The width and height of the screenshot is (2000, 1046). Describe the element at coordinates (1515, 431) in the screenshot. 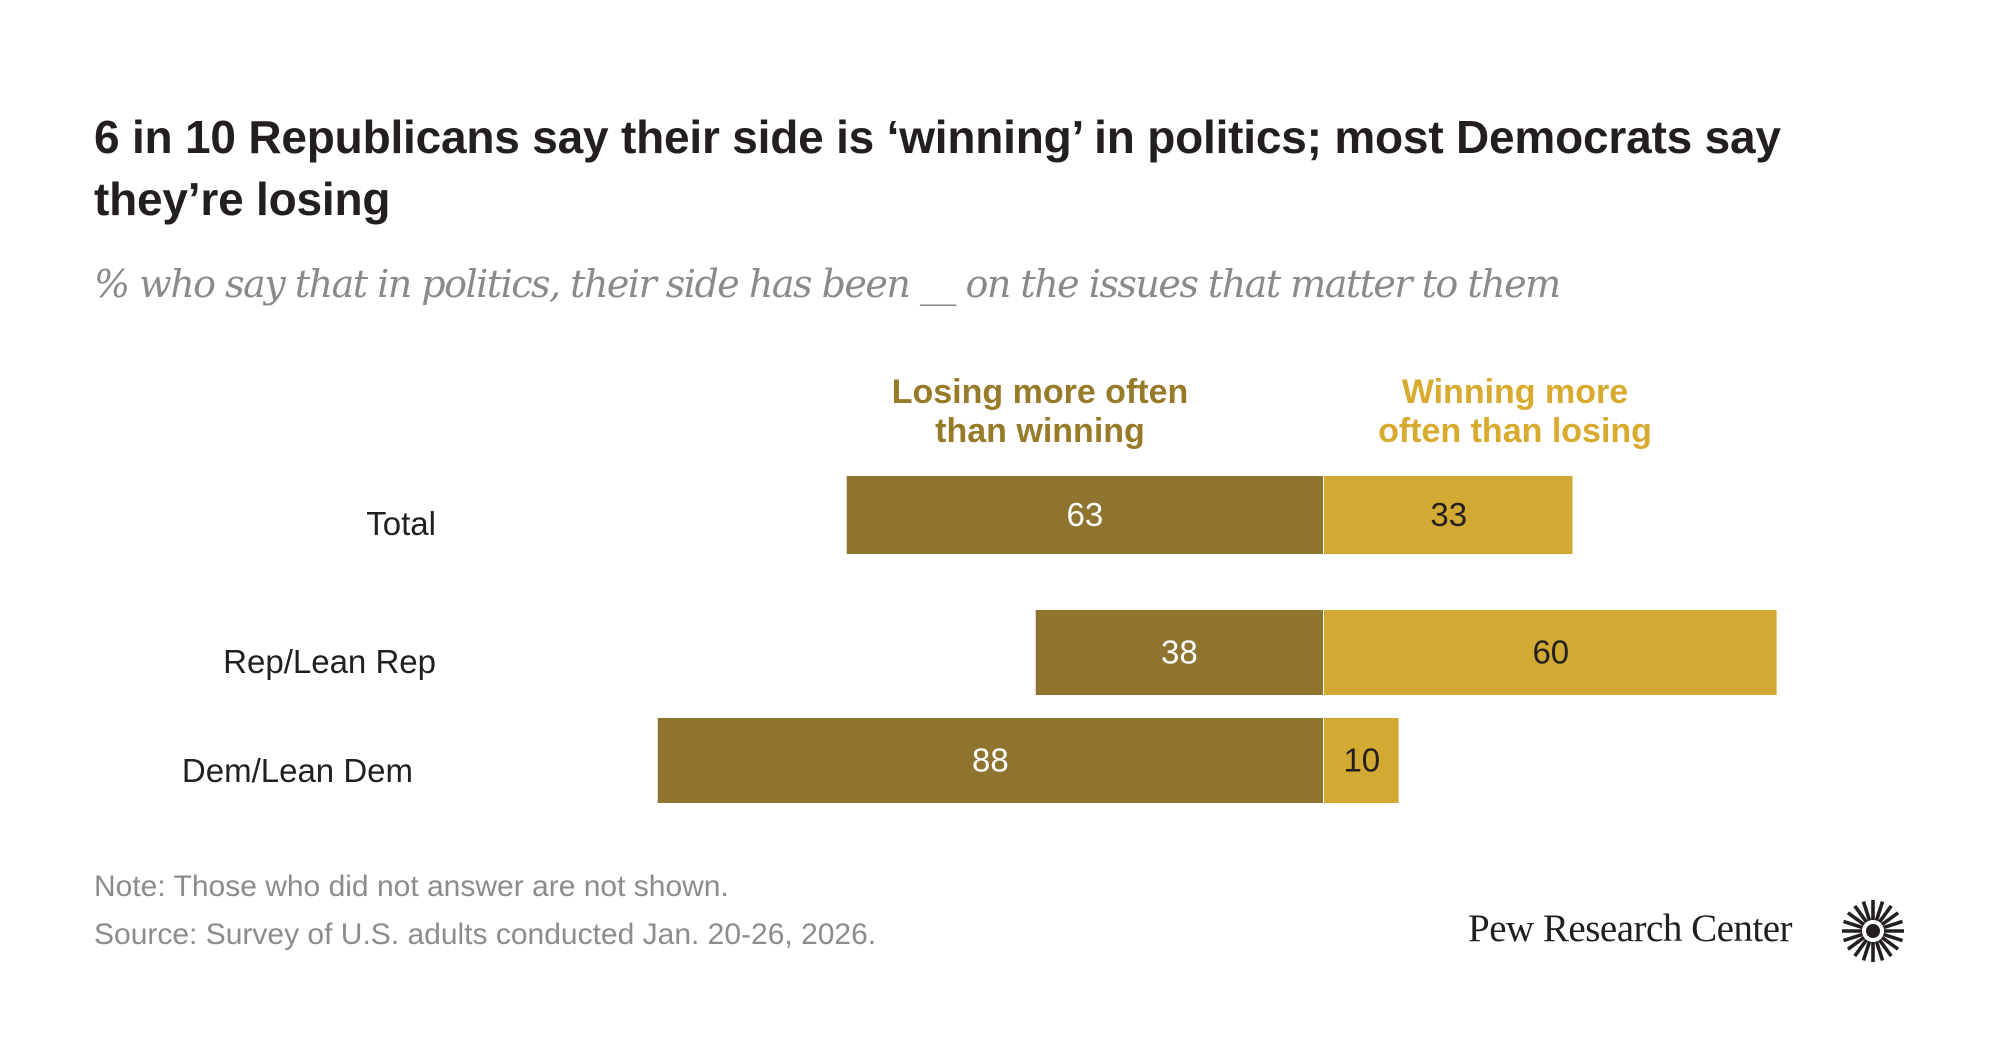

I see `legend-winning-line-2: often than losing` at that location.